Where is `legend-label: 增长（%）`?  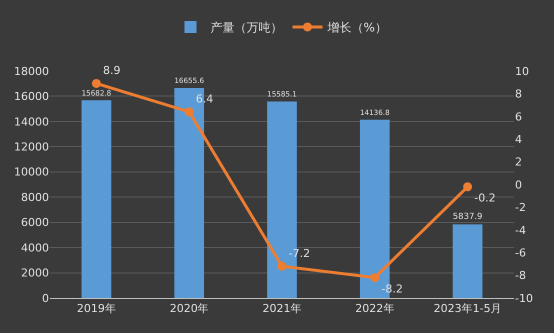 legend-label: 增长（%） is located at coordinates (356, 27).